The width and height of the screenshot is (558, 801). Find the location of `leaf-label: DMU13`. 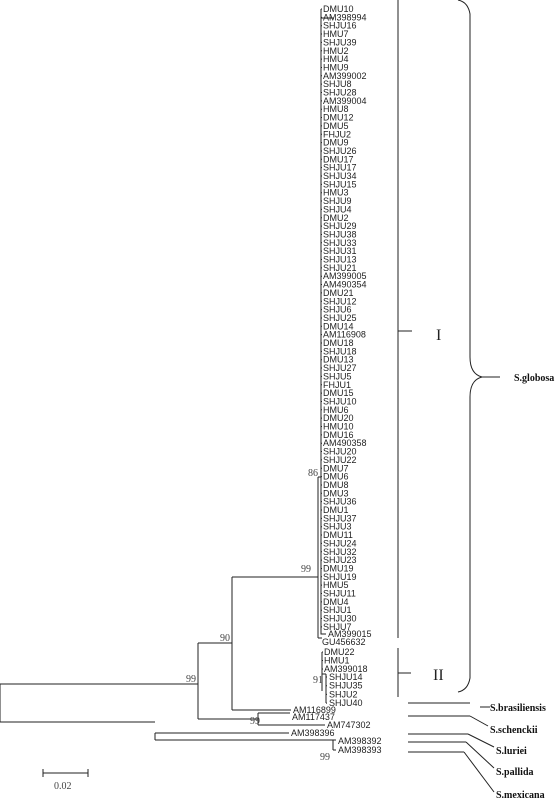

leaf-label: DMU13 is located at coordinates (338, 360).